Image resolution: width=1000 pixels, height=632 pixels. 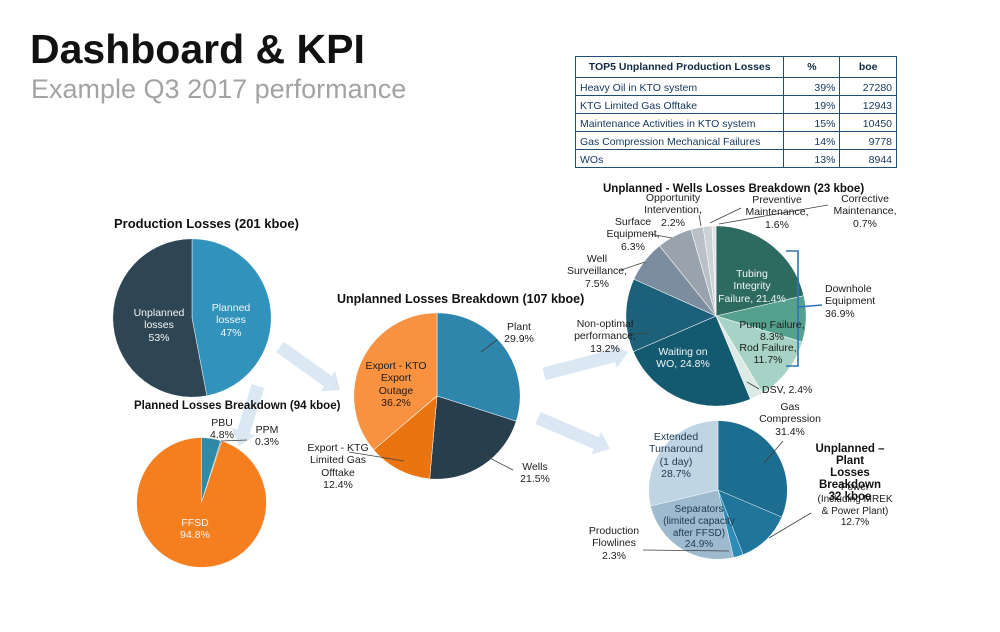 What do you see at coordinates (812, 67) in the screenshot?
I see `col-header-pct: %` at bounding box center [812, 67].